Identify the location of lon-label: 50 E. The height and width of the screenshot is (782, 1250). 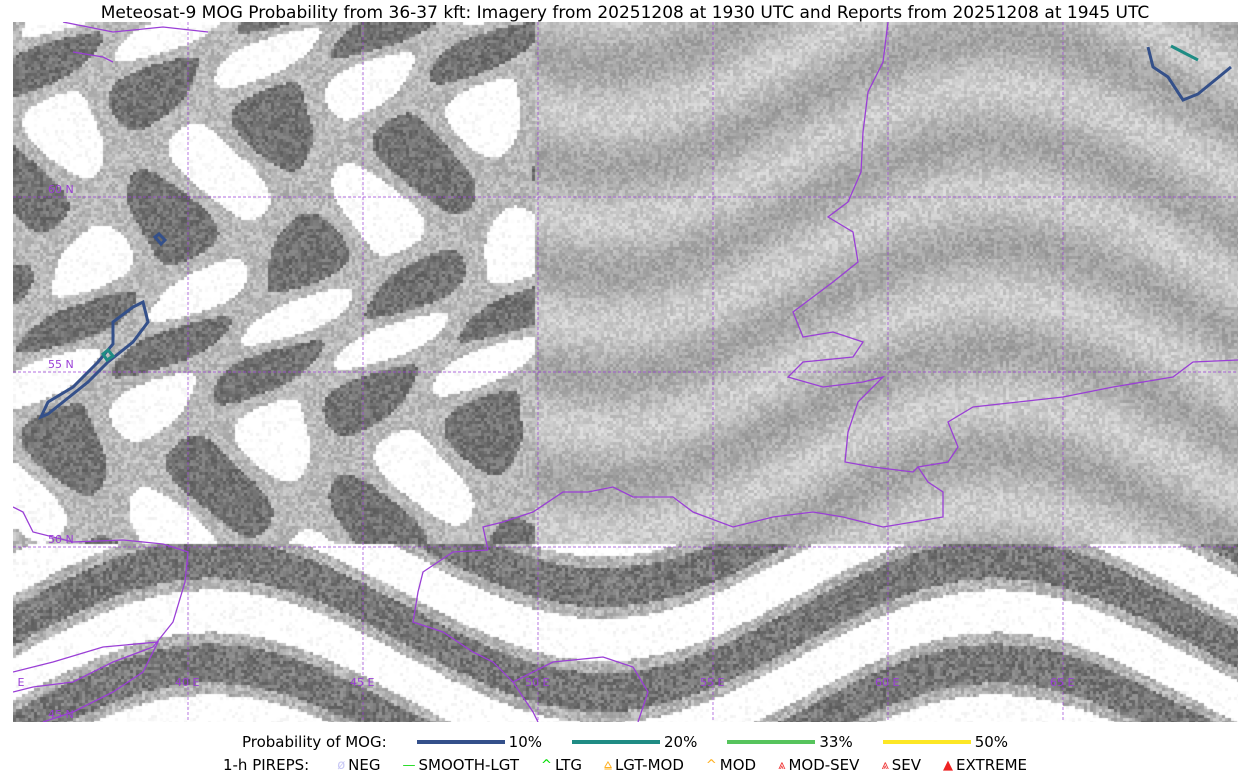
(537, 682).